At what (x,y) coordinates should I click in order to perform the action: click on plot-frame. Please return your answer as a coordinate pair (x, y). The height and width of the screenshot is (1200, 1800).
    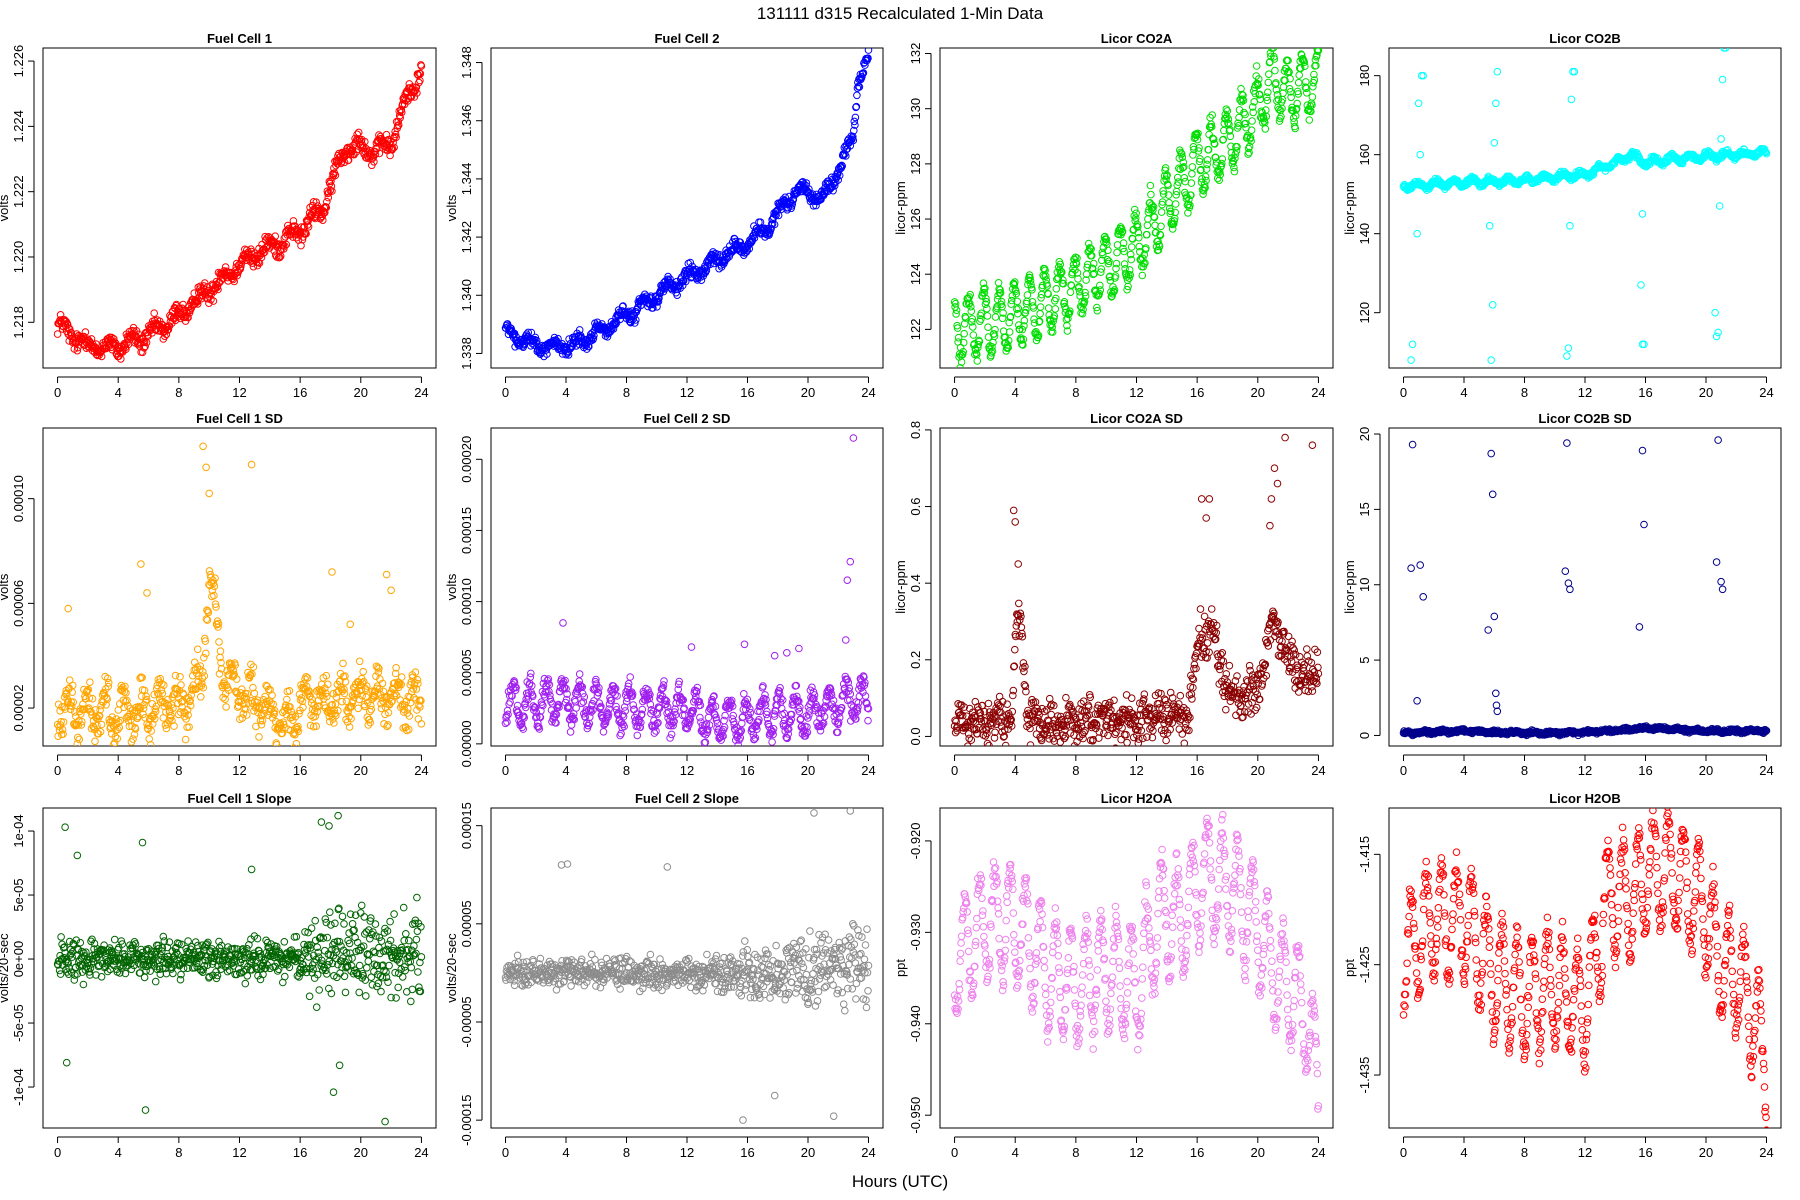
    Looking at the image, I should click on (239, 208).